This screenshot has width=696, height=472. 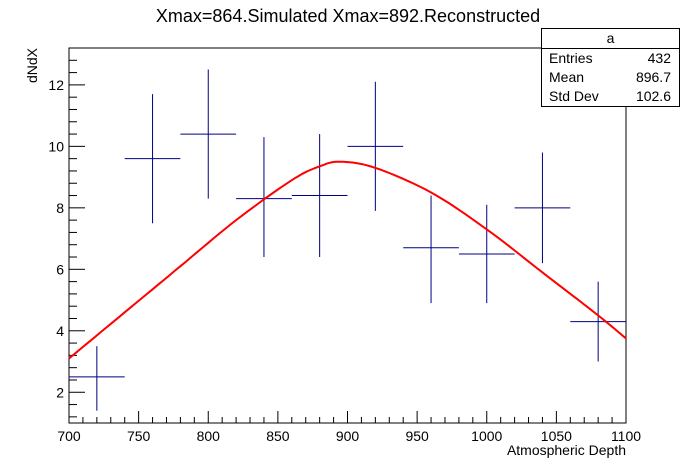 I want to click on x-axis: 700 750 800 850 900 950 1000 1050 1100, so click(x=349, y=427).